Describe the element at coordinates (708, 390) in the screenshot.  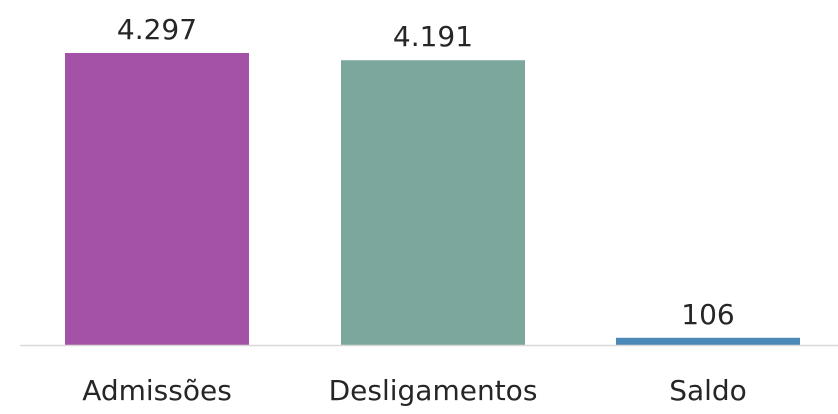
I see `category-label-2: Saldo` at that location.